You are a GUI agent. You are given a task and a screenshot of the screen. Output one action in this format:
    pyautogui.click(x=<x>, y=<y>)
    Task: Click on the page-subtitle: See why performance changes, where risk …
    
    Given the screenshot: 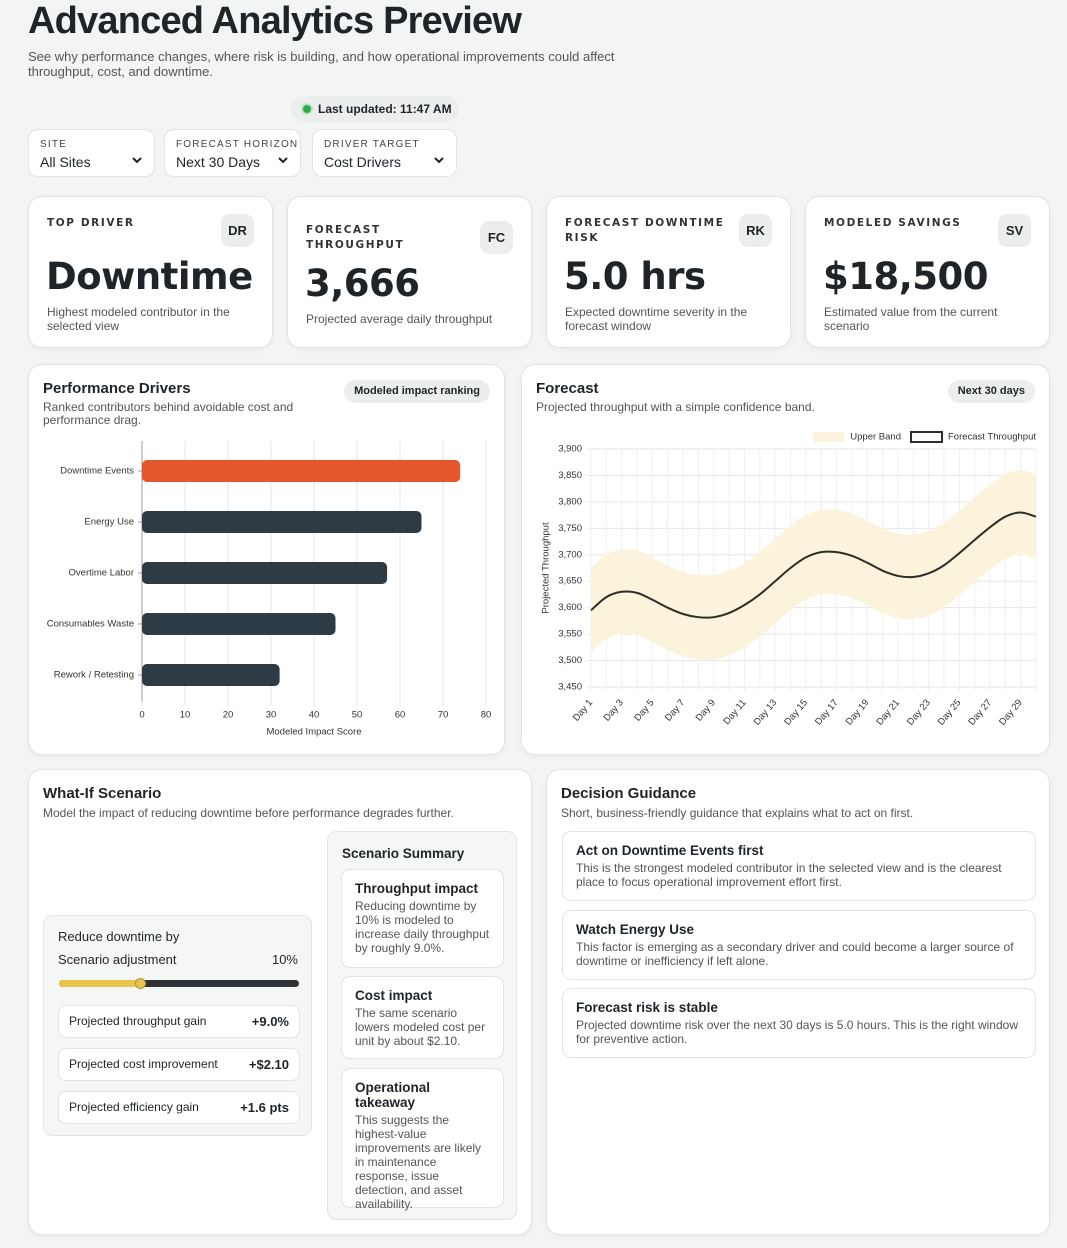 What is the action you would take?
    pyautogui.click(x=321, y=64)
    